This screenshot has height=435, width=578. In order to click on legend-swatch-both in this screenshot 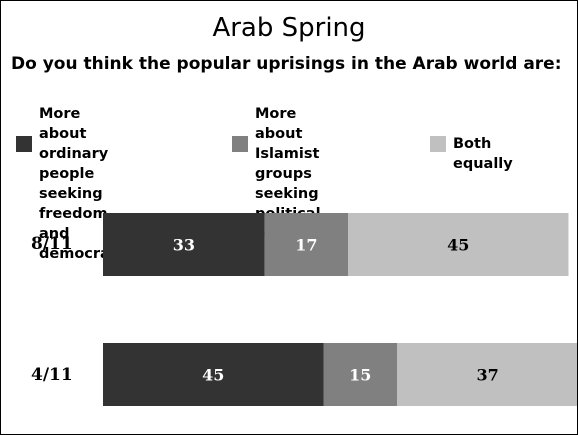, I will do `click(438, 144)`.